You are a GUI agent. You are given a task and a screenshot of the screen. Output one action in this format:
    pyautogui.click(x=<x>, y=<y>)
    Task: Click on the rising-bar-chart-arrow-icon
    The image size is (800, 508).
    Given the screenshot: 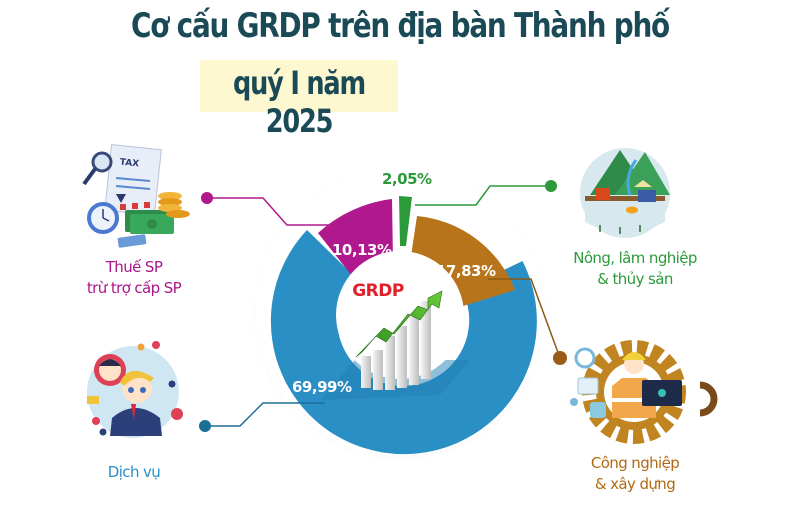 What is the action you would take?
    pyautogui.click(x=399, y=340)
    